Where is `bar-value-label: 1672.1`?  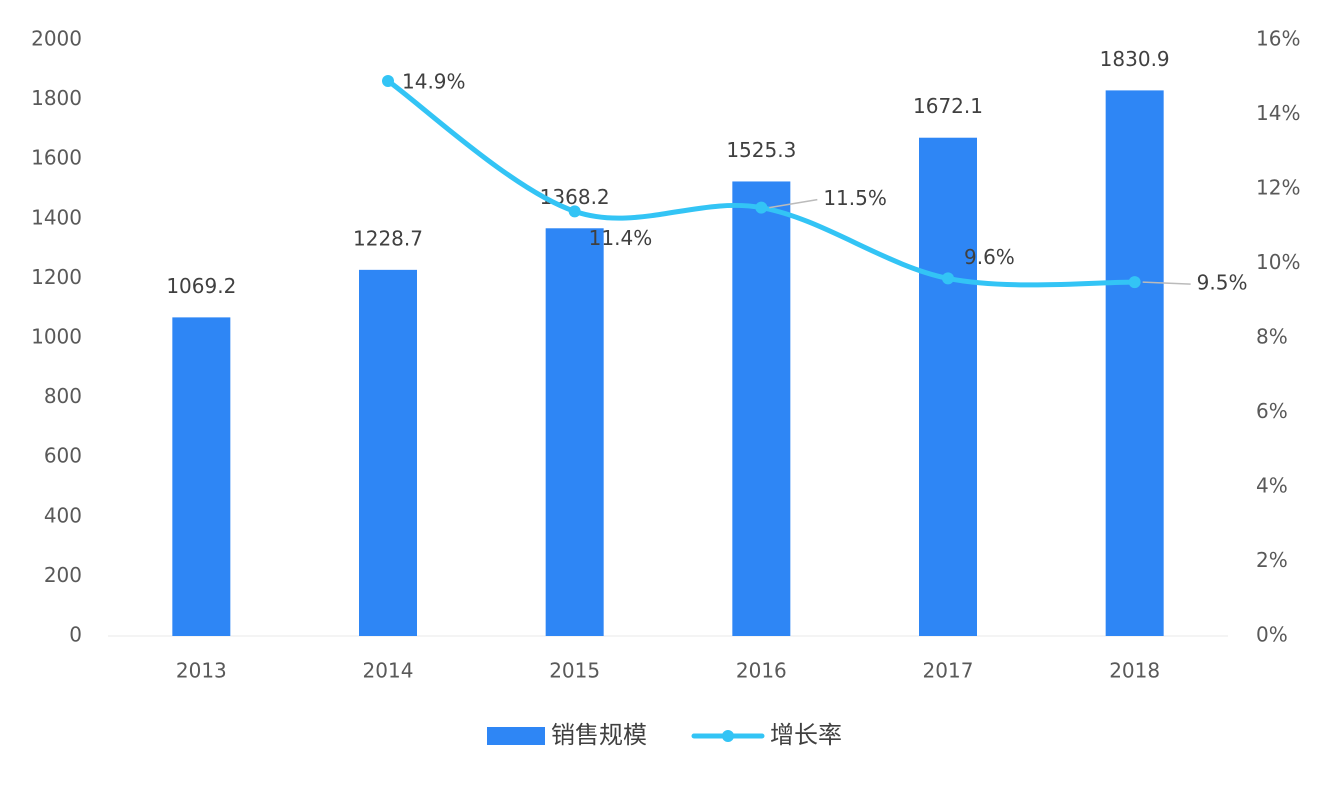 bar-value-label: 1672.1 is located at coordinates (948, 106).